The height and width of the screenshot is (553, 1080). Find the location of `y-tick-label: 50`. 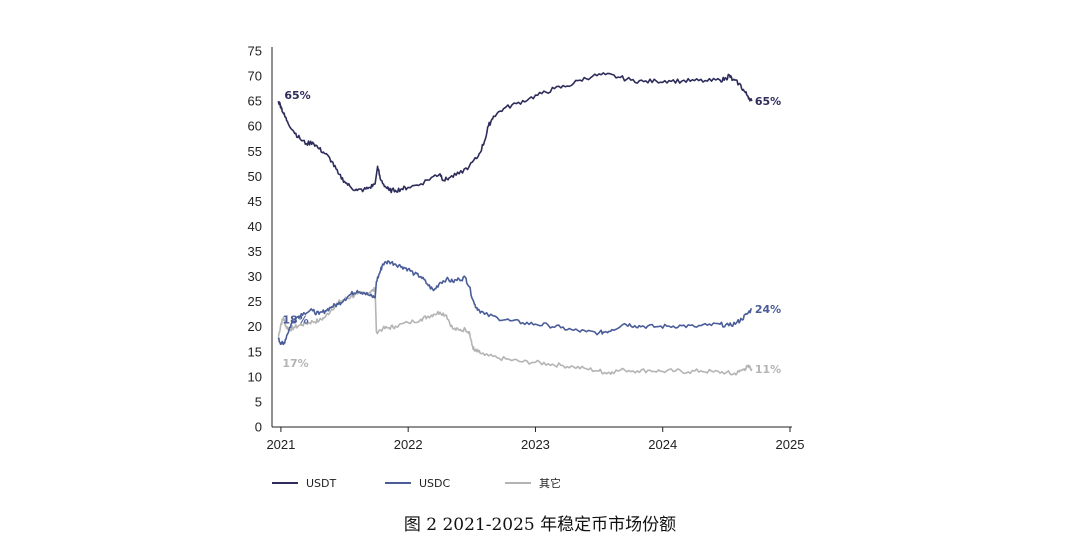

y-tick-label: 50 is located at coordinates (255, 176).